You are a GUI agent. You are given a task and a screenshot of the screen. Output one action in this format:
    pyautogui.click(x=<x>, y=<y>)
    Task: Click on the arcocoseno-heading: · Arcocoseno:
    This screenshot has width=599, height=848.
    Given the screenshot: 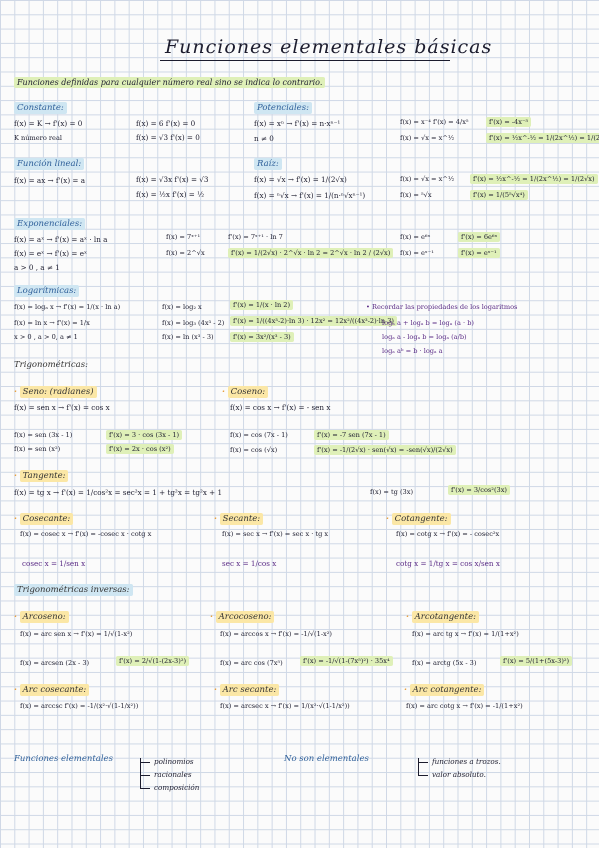 What is the action you would take?
    pyautogui.click(x=242, y=617)
    